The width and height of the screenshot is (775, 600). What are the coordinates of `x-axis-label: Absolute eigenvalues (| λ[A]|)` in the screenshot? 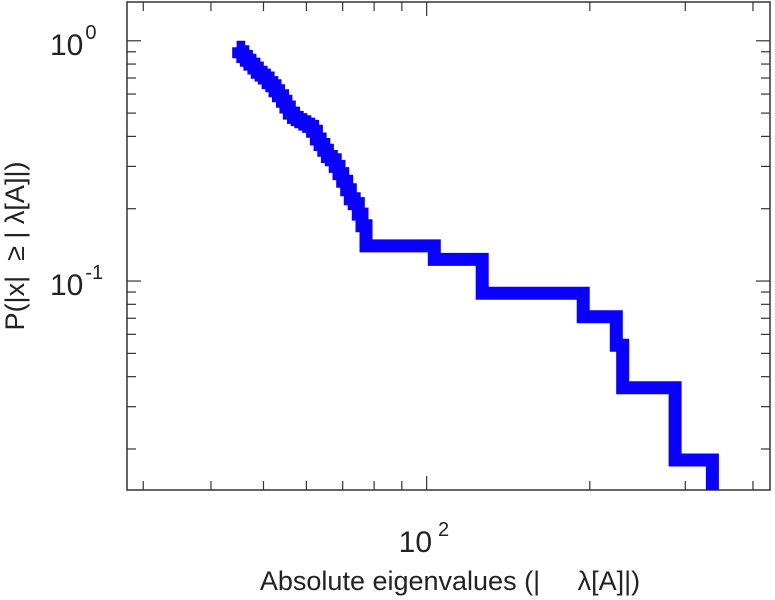 It's located at (450, 581).